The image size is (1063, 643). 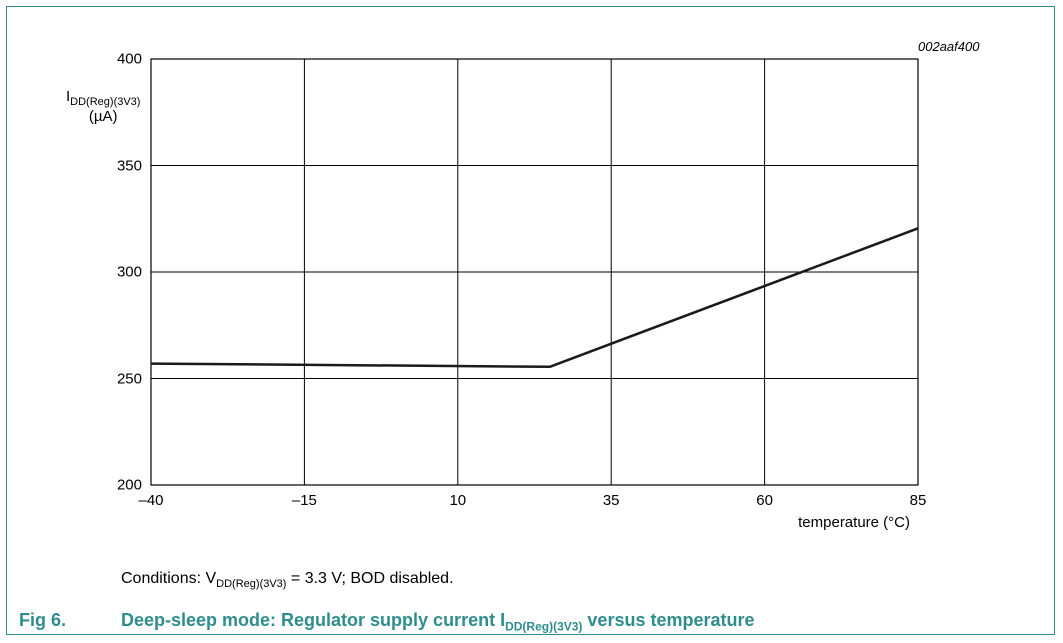 I want to click on y-tick-label: 200, so click(x=129, y=485).